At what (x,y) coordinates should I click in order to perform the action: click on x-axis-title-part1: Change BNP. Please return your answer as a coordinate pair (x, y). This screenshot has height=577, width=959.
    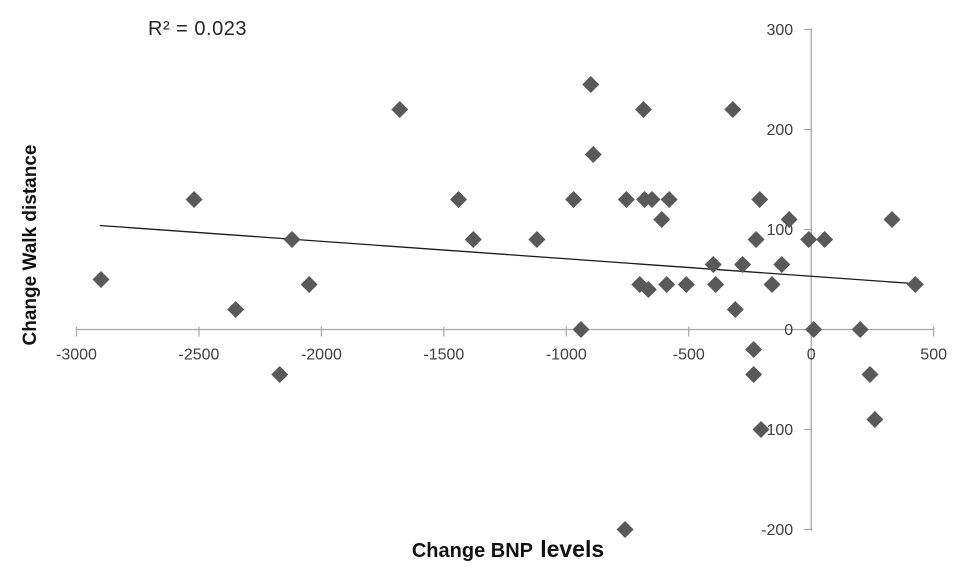
    Looking at the image, I should click on (472, 551).